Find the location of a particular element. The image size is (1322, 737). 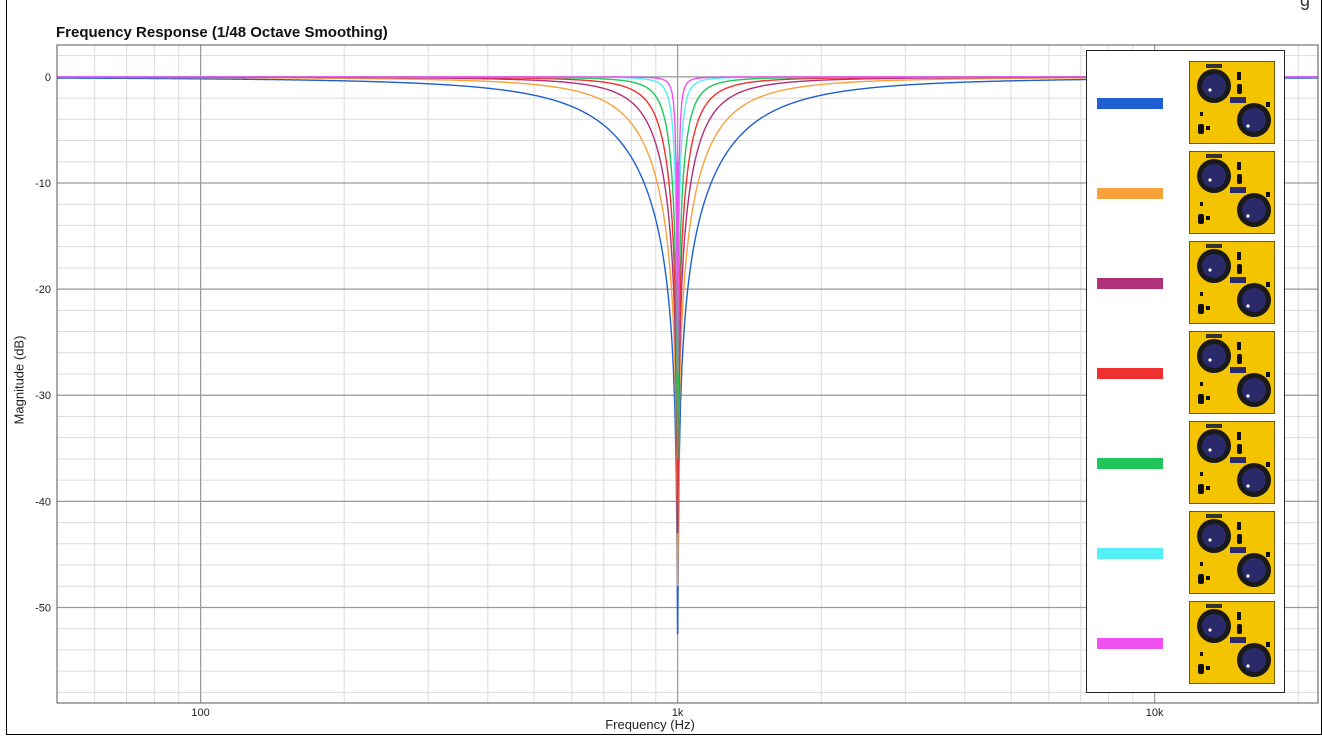

y-tick-label: -50 is located at coordinates (43, 608).